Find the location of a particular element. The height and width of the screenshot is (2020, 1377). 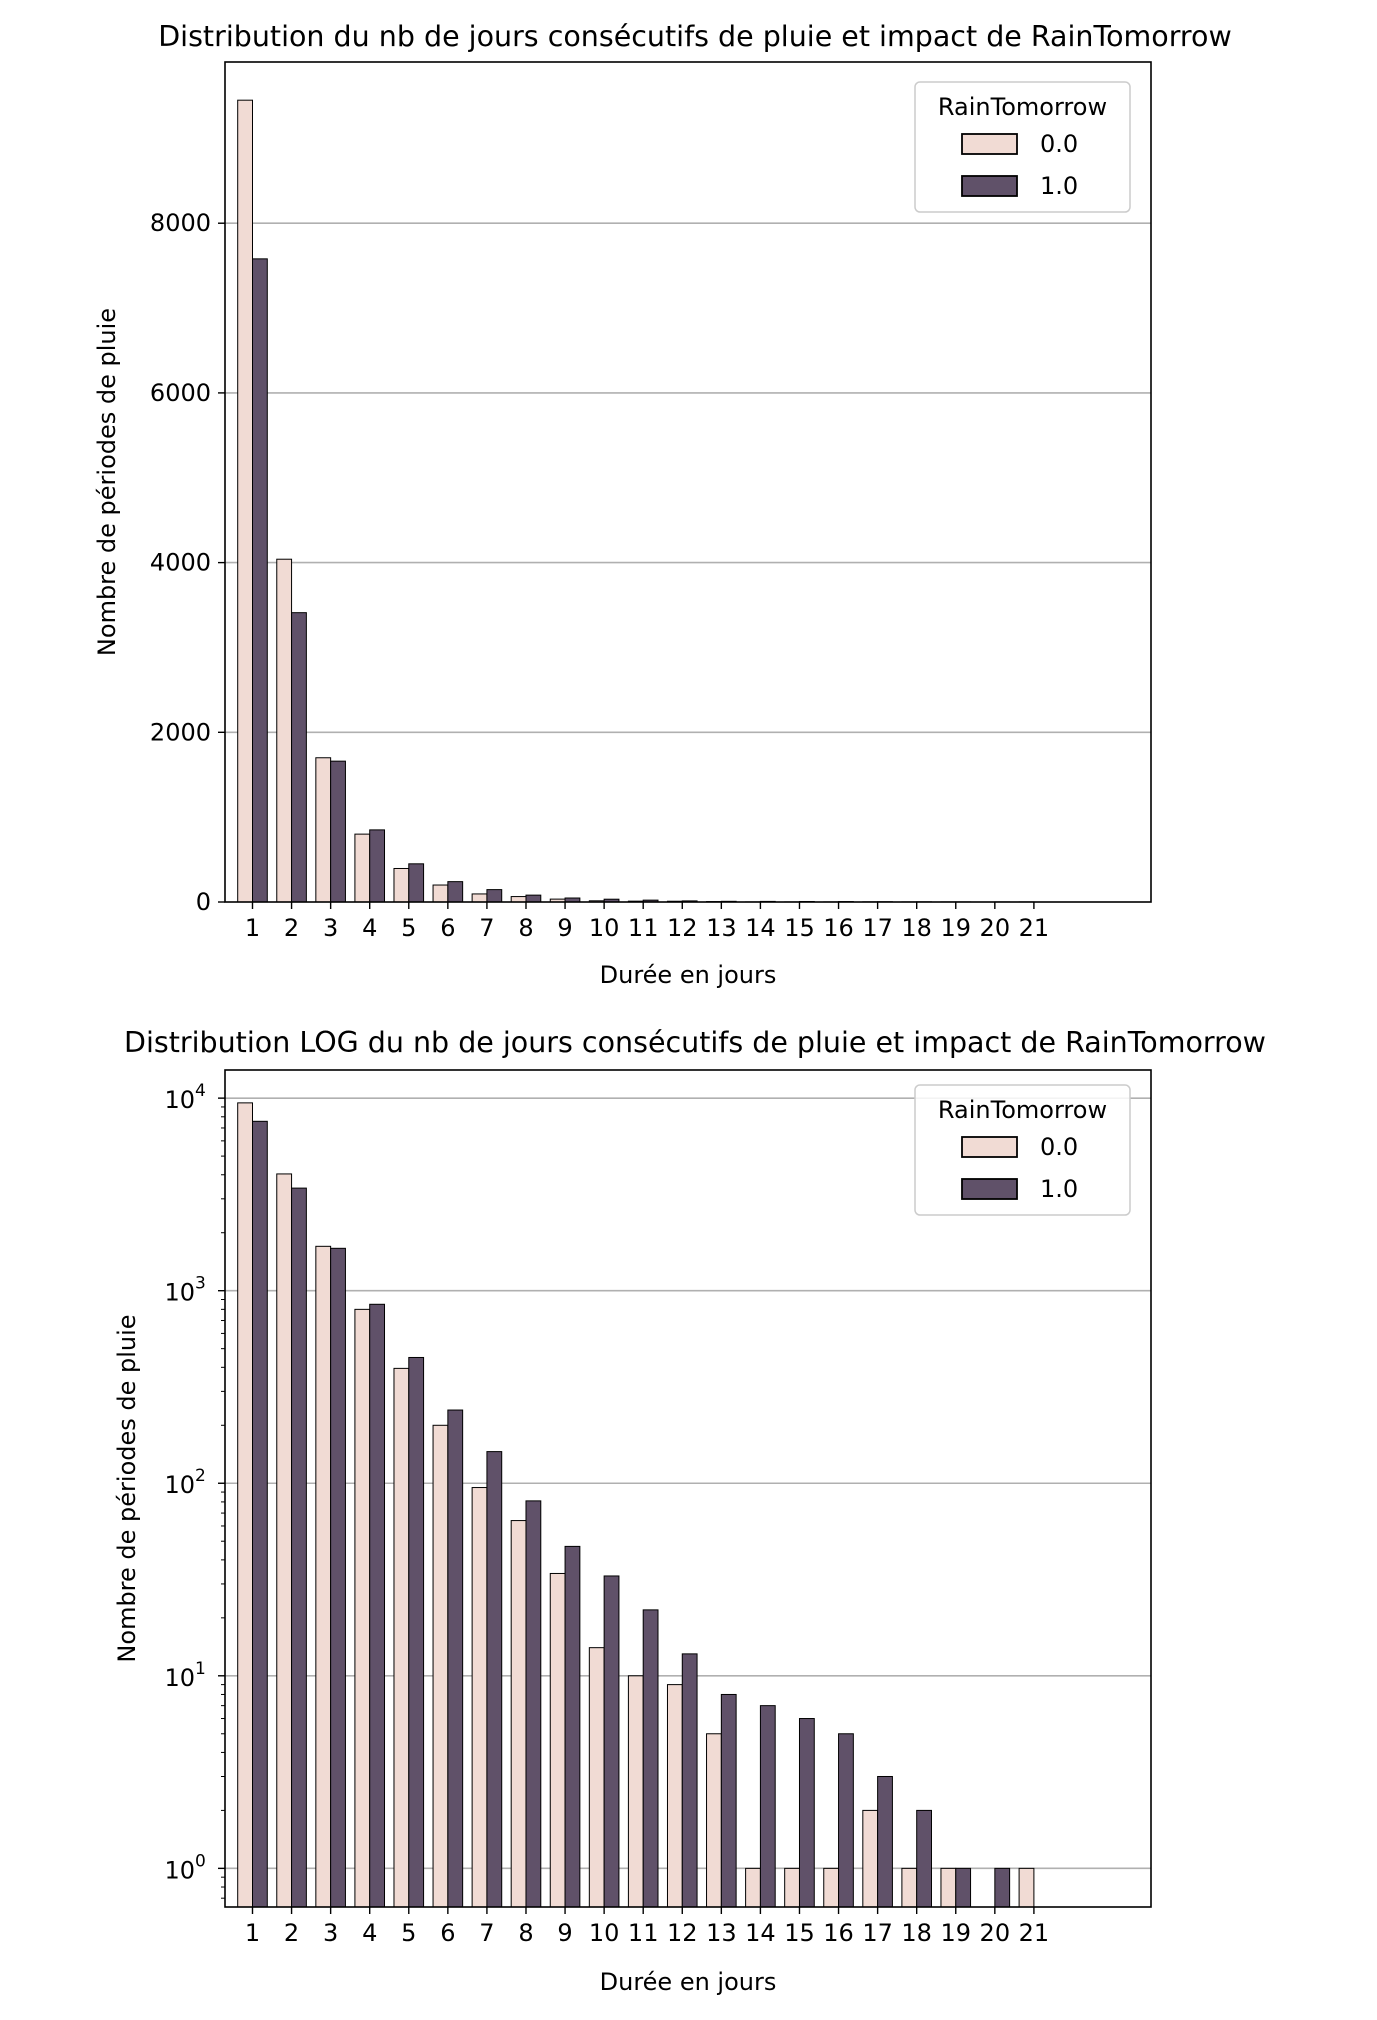

y-tick-exponent: 2 is located at coordinates (200, 1476).